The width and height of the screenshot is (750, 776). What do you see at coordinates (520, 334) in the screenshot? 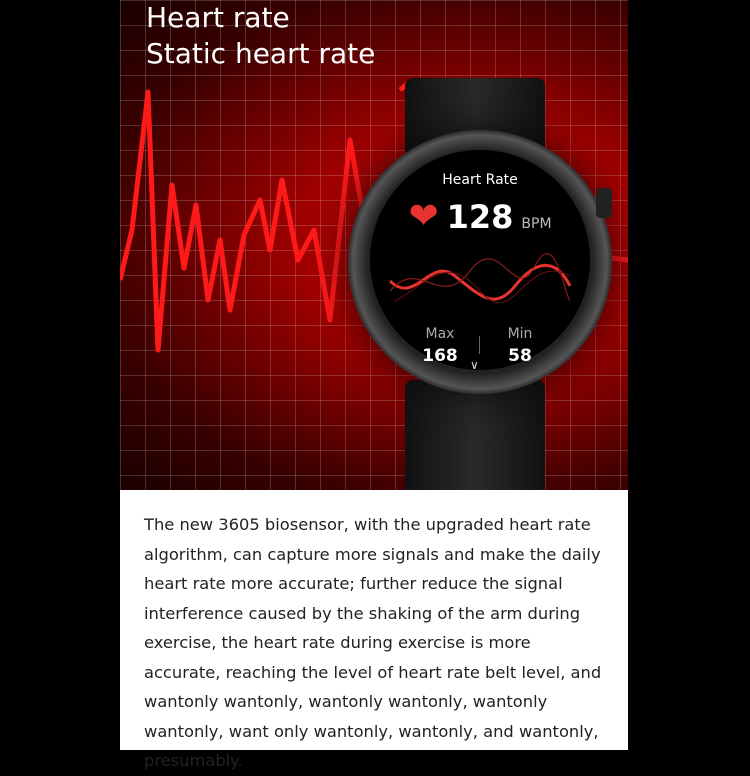
I see `min-label: Min` at bounding box center [520, 334].